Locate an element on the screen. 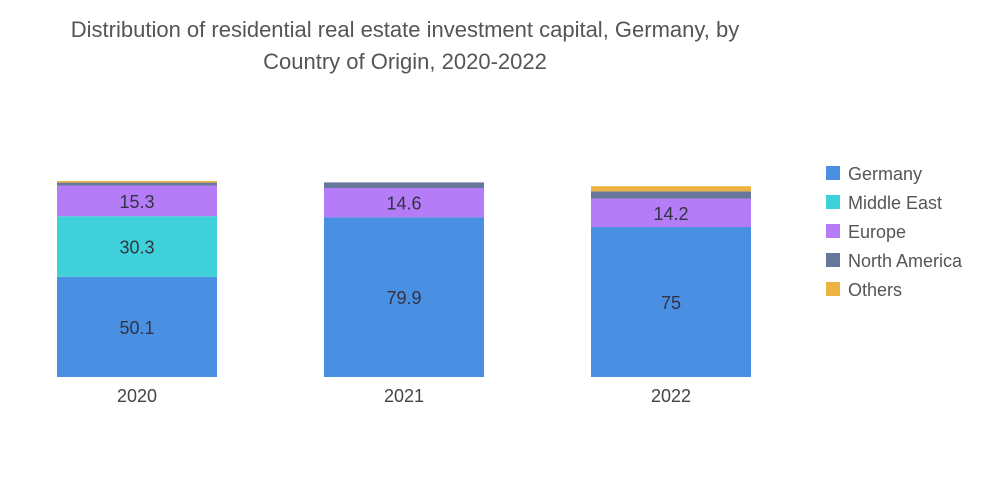 This screenshot has width=1000, height=504. bar-2022-germany is located at coordinates (671, 302).